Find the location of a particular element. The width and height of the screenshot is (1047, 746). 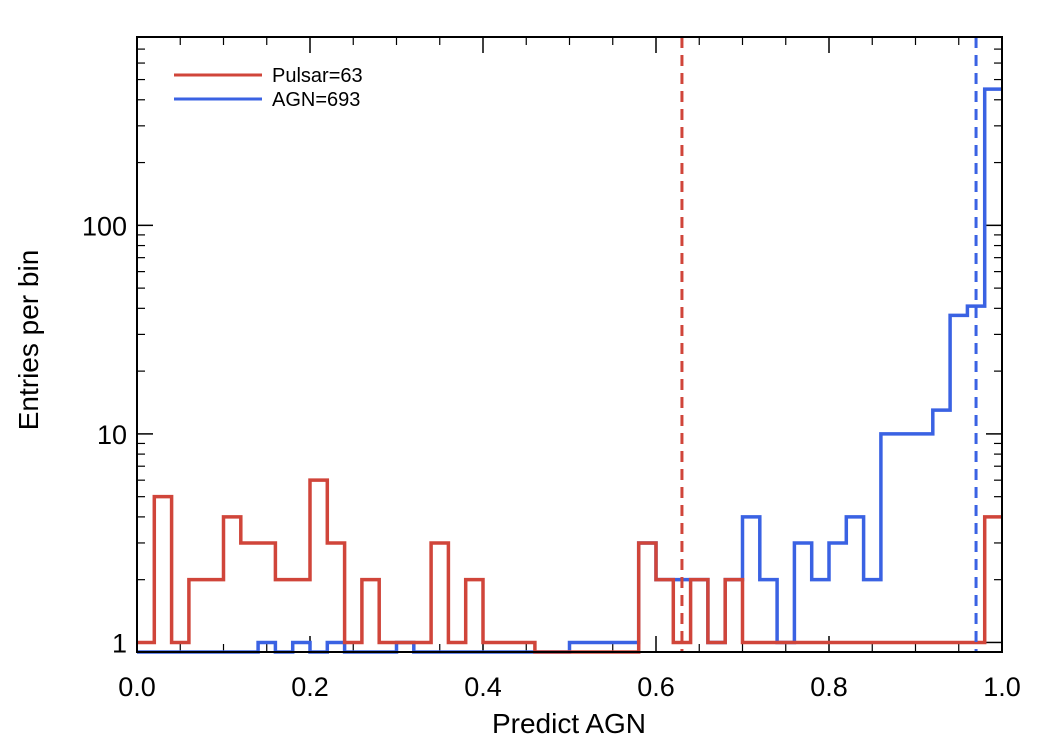

x-tick-label: 0.4 is located at coordinates (483, 687).